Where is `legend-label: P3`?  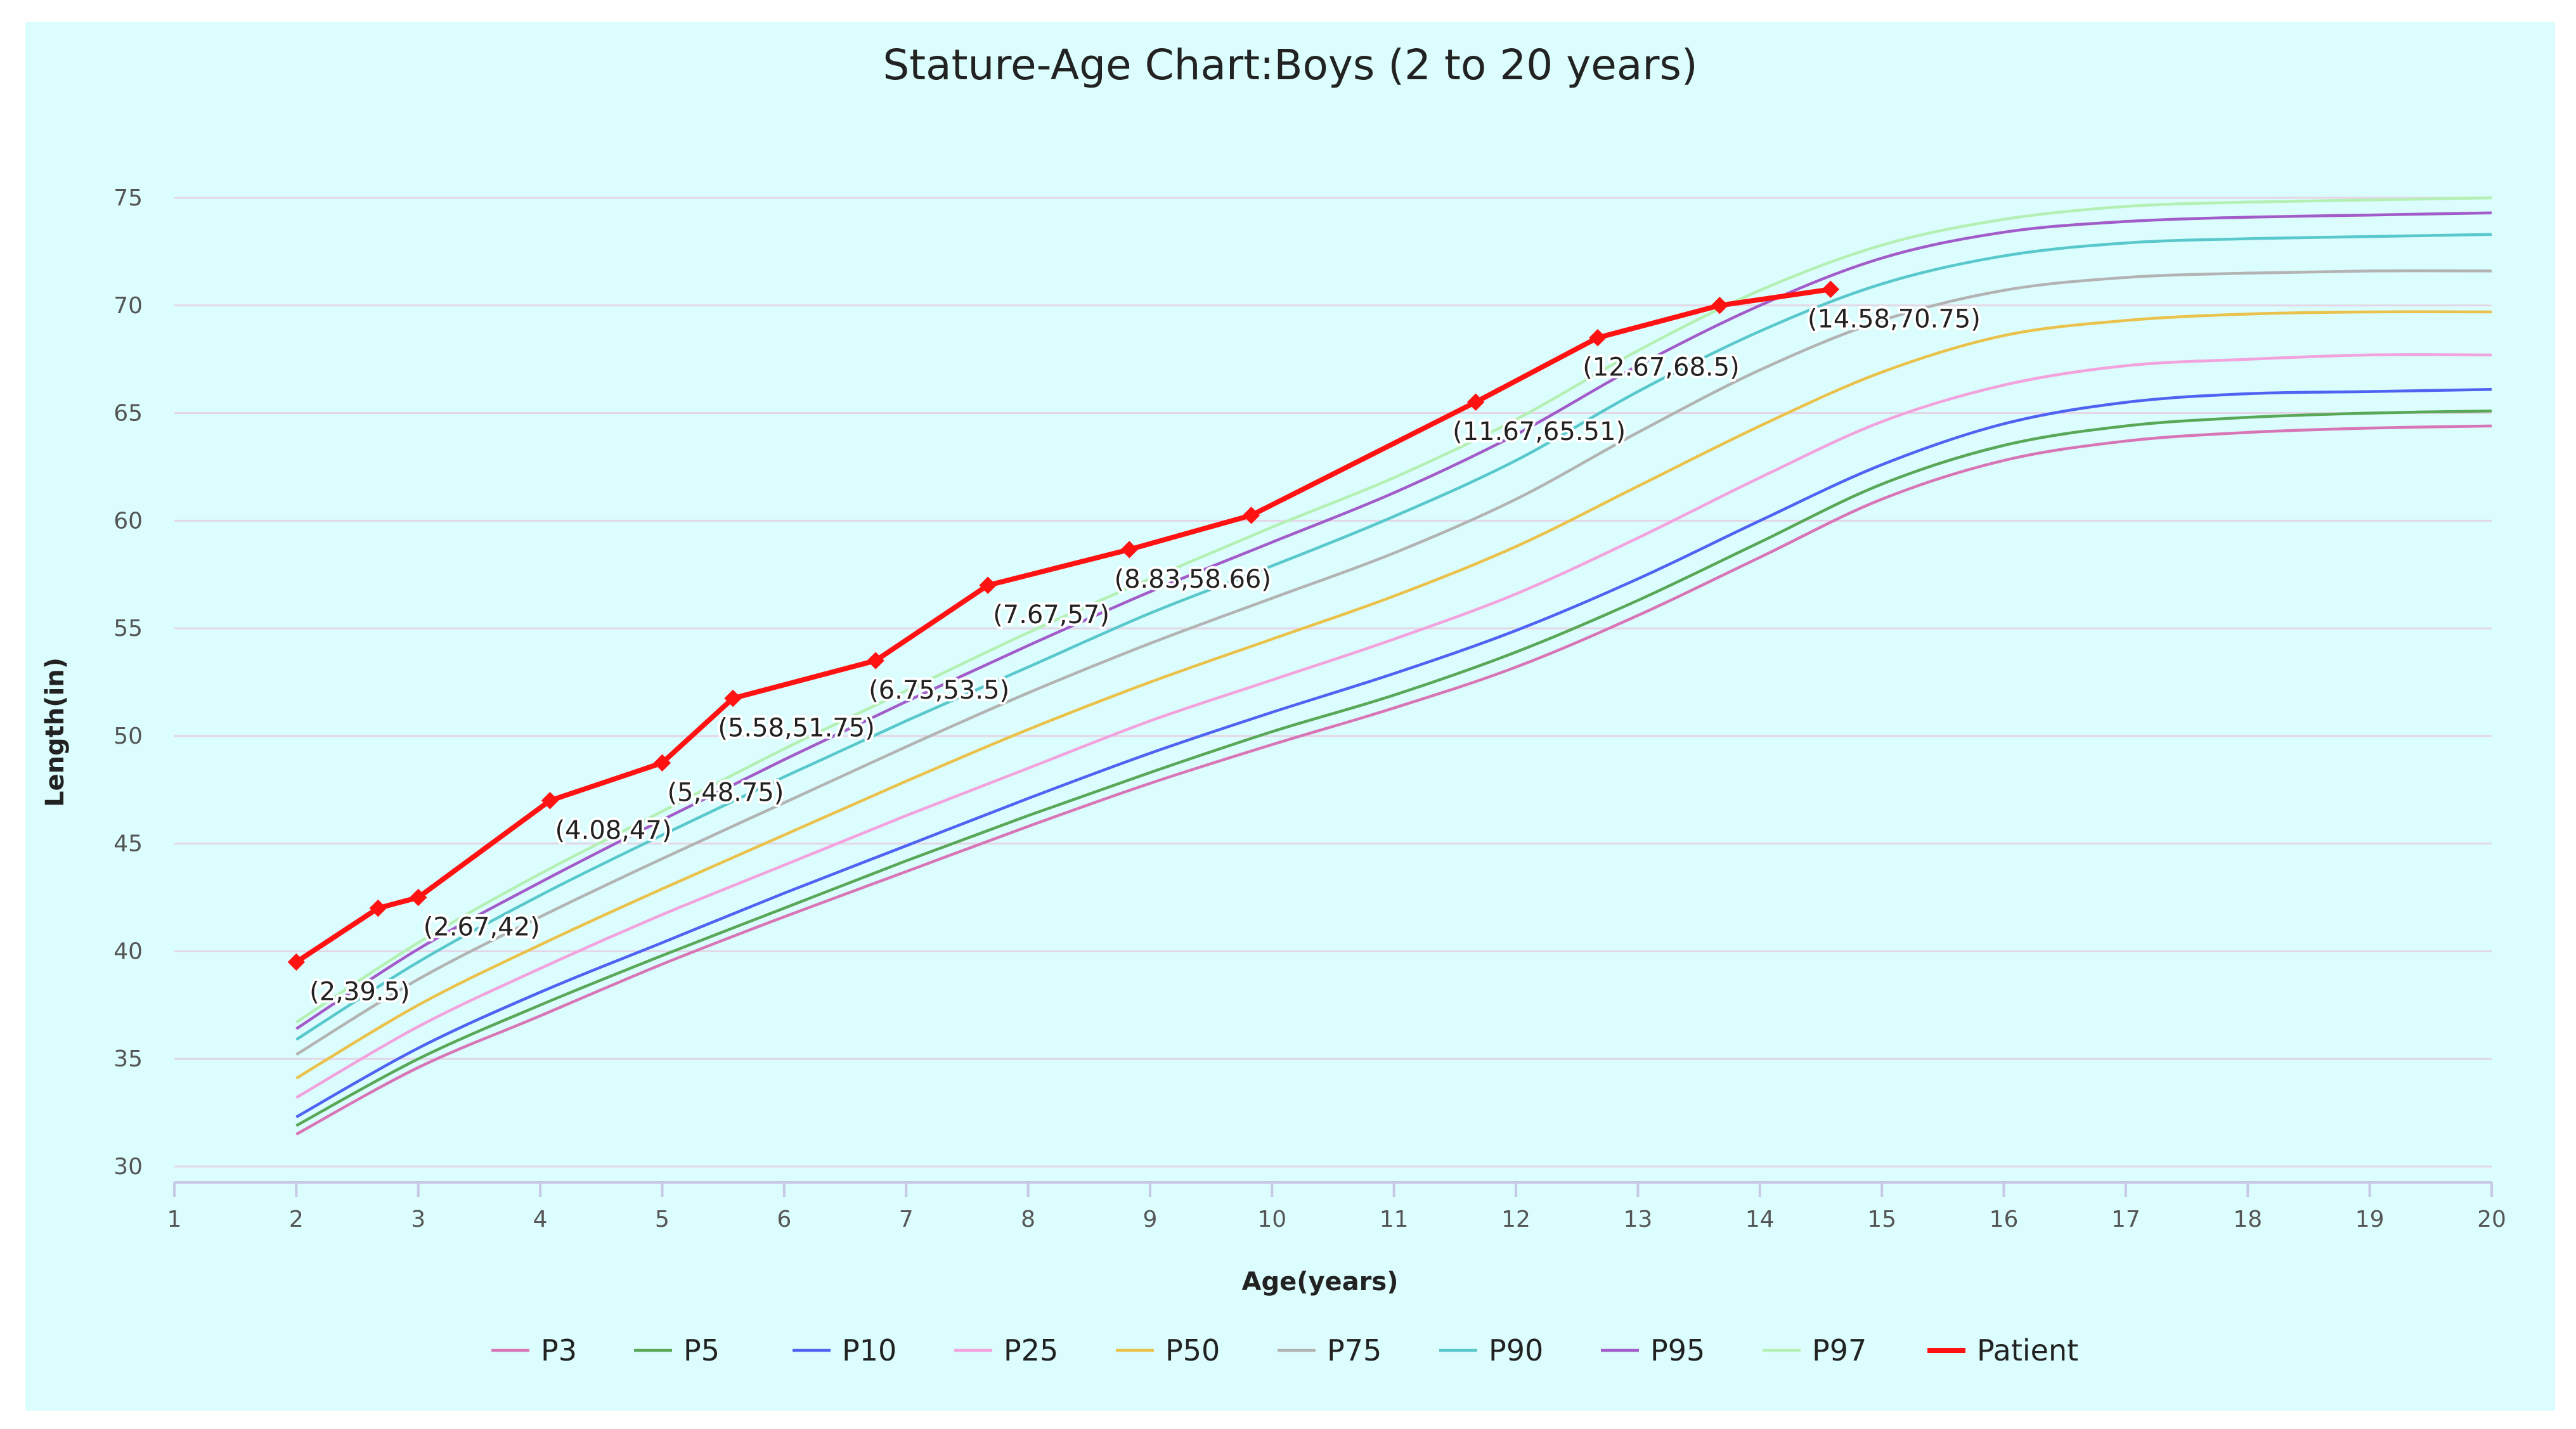
legend-label: P3 is located at coordinates (559, 1351).